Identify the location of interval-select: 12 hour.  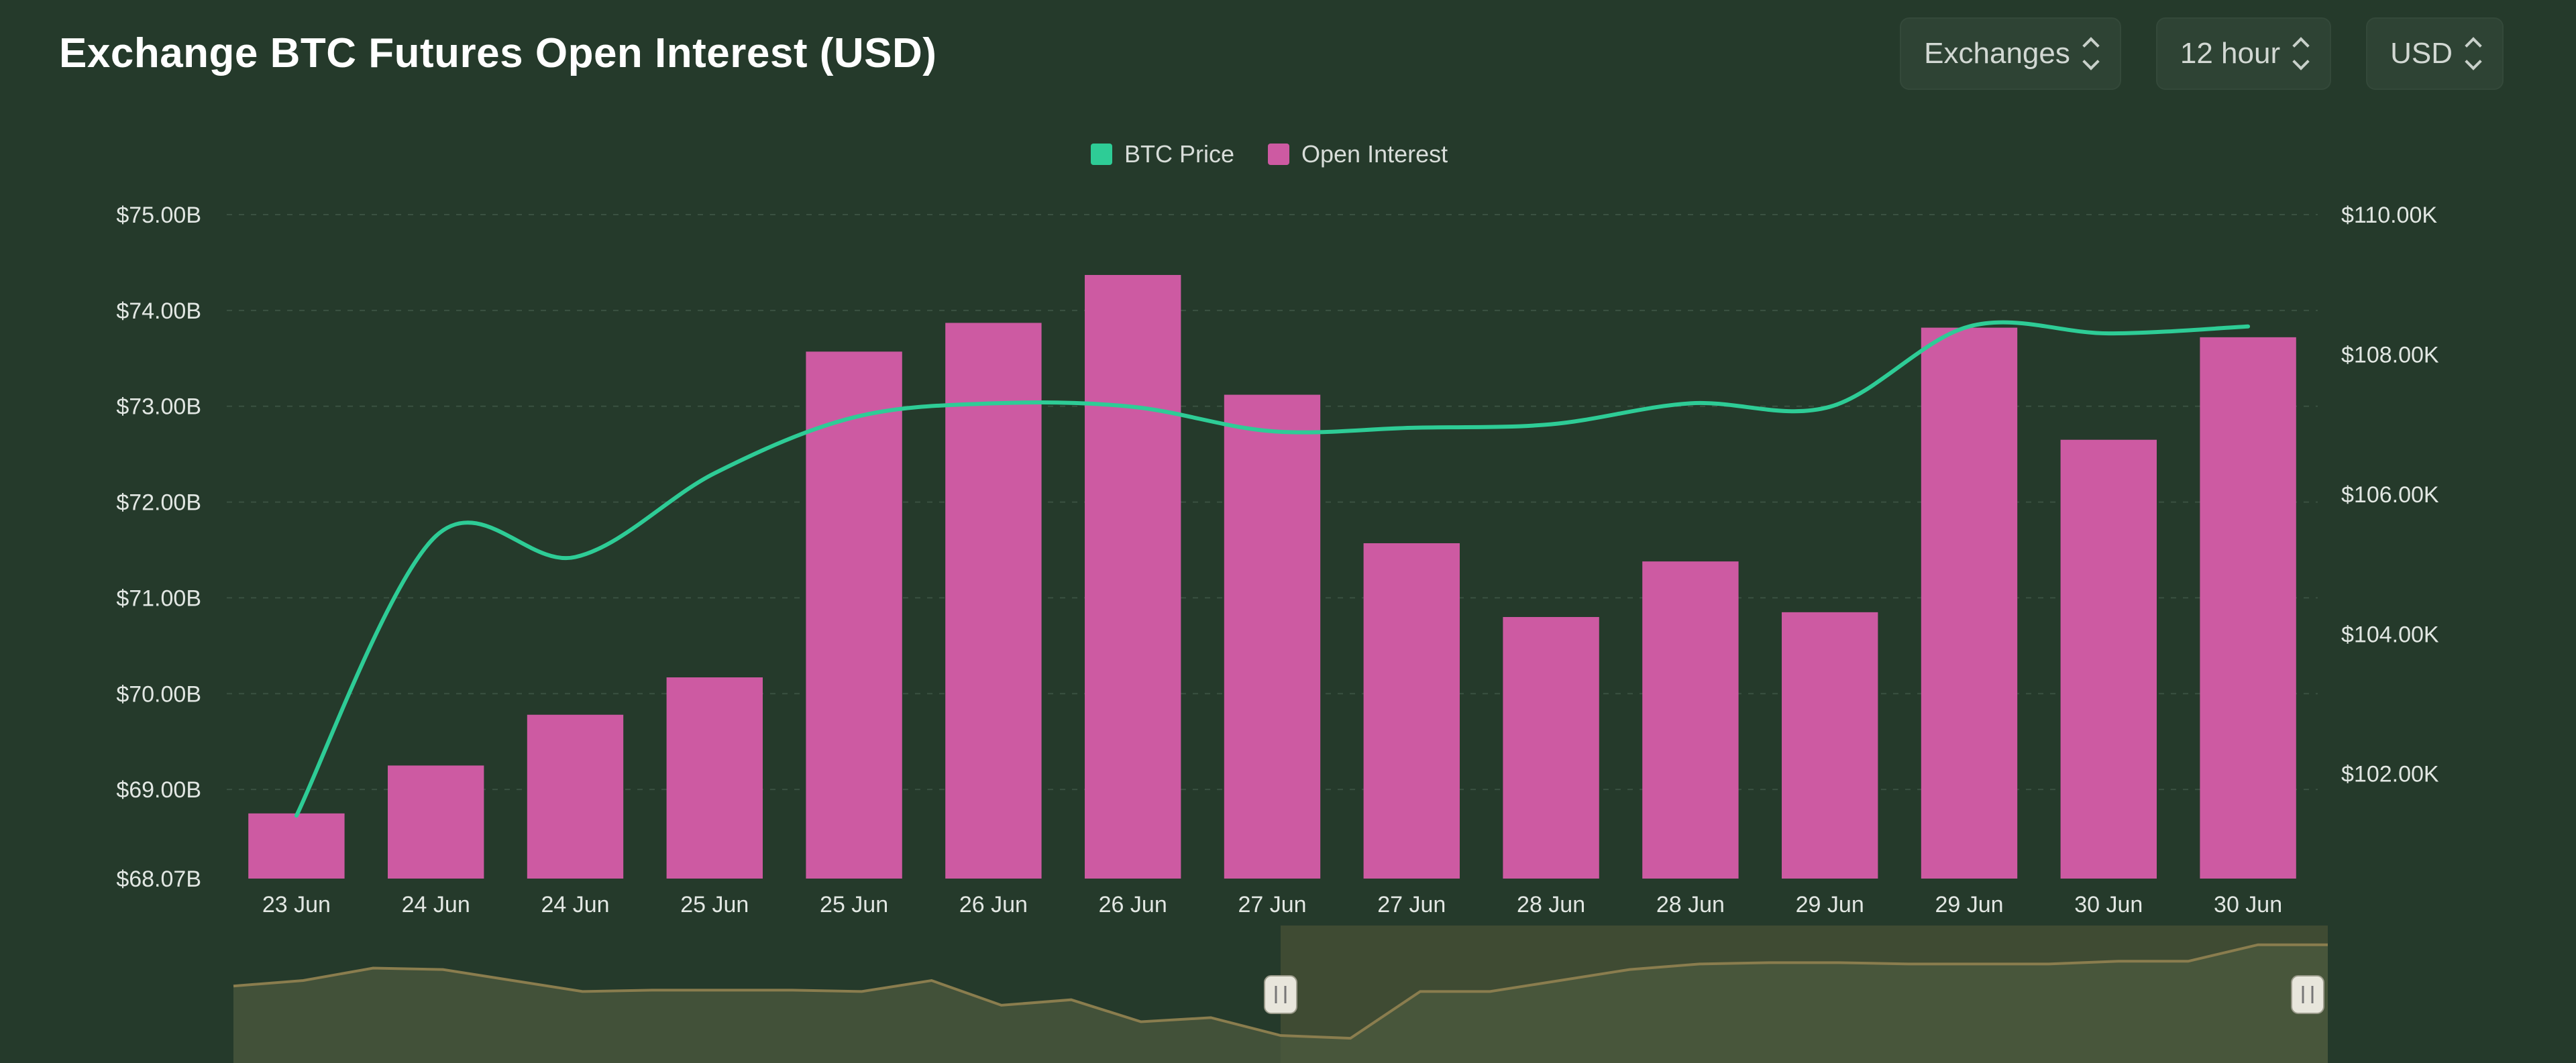
(2243, 53).